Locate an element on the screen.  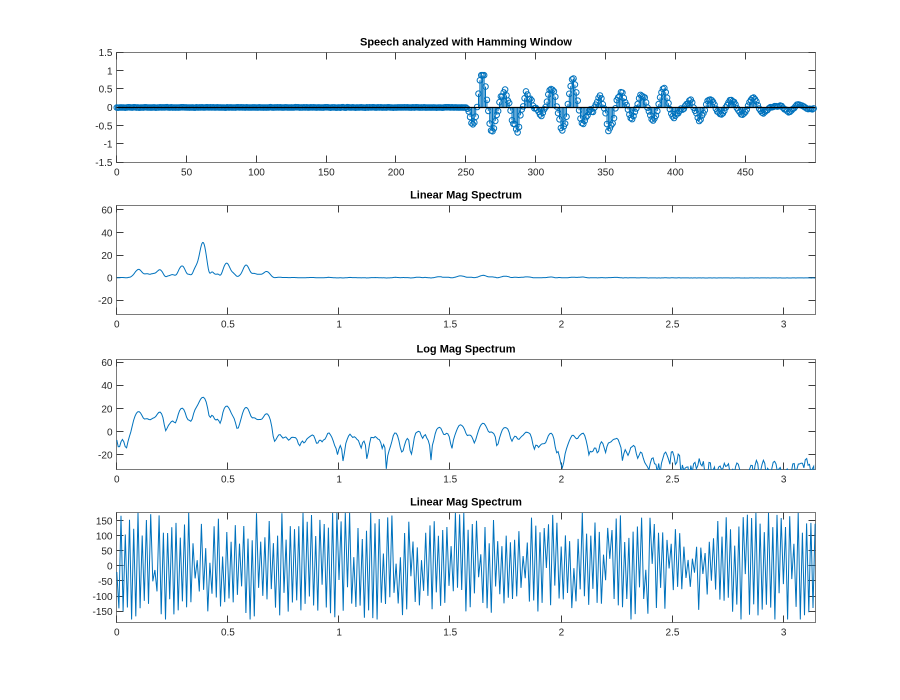
svg-text: -1 is located at coordinates (108, 145).